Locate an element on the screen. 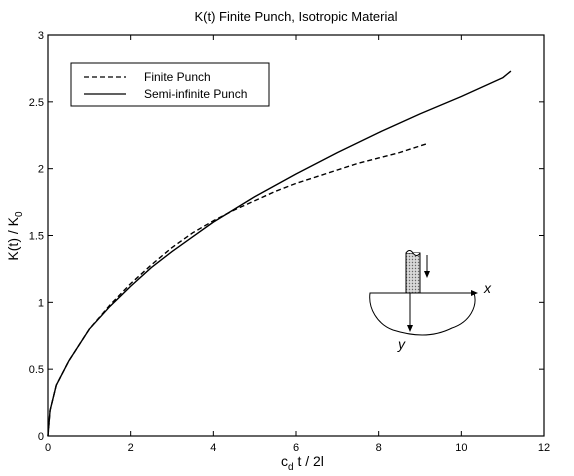 This screenshot has height=476, width=574. x-tick-label: 0 is located at coordinates (48, 448).